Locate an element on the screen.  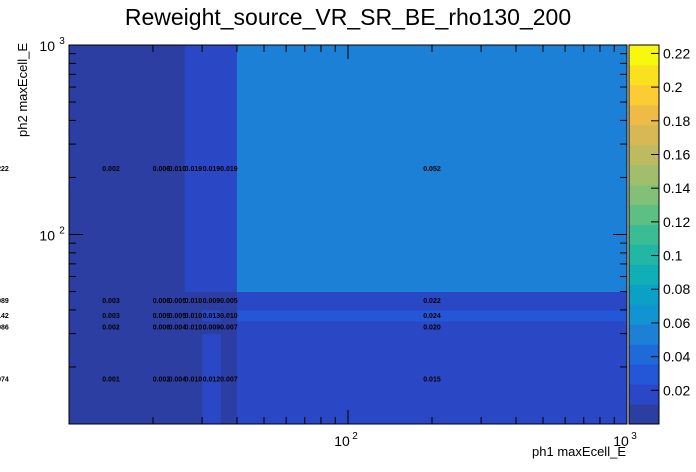
cell-value-label: 0.086 is located at coordinates (4, 328).